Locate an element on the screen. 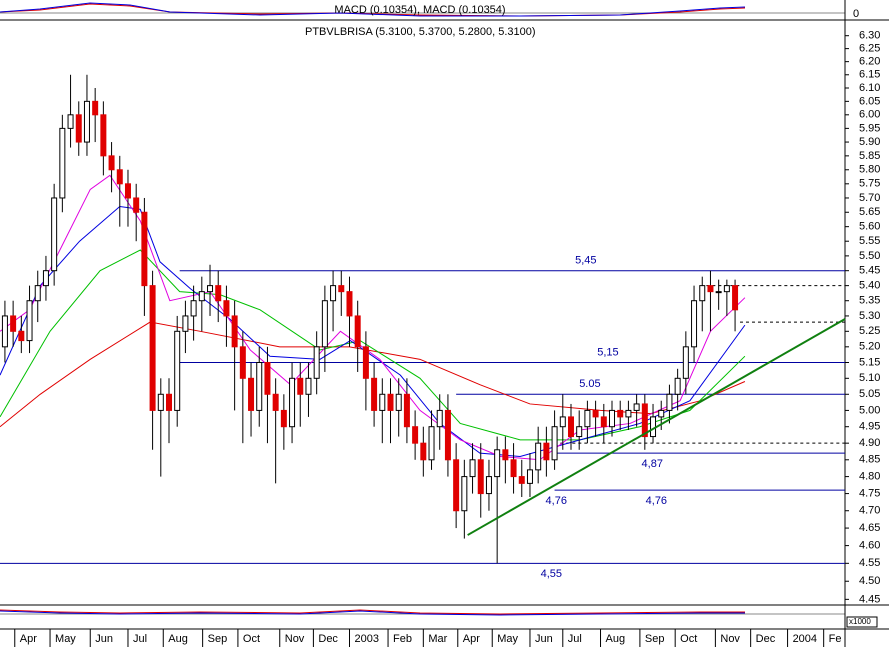 The width and height of the screenshot is (889, 647). x-tick-label: Aug is located at coordinates (178, 639).